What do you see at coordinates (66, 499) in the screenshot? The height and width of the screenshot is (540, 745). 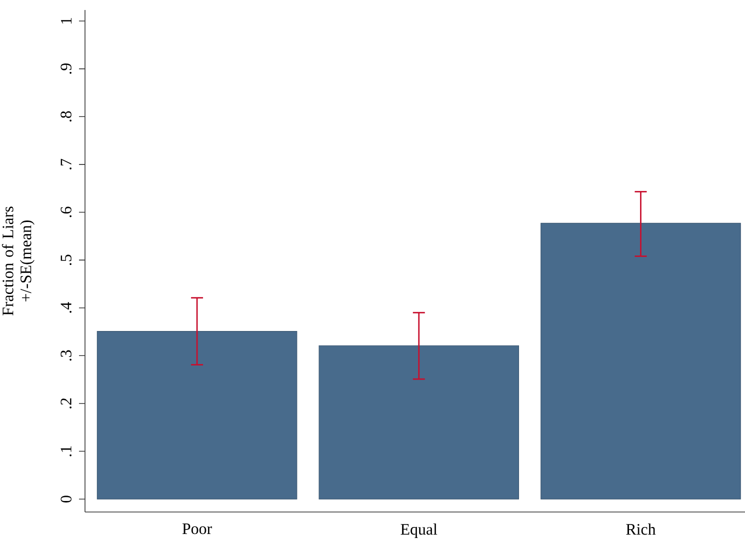 I see `y-tick-label: 0` at bounding box center [66, 499].